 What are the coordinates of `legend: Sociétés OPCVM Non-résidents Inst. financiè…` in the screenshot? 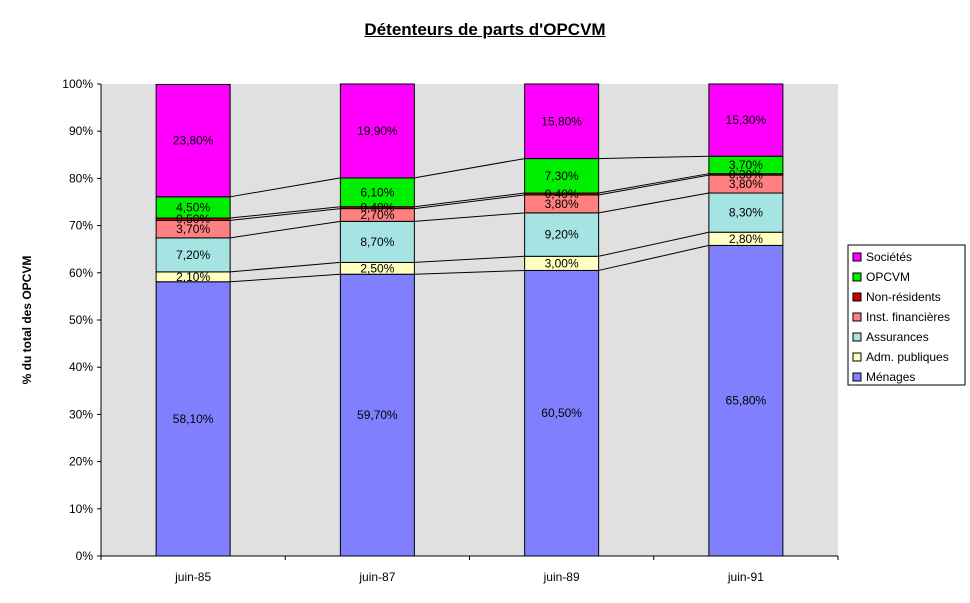 It's located at (906, 315).